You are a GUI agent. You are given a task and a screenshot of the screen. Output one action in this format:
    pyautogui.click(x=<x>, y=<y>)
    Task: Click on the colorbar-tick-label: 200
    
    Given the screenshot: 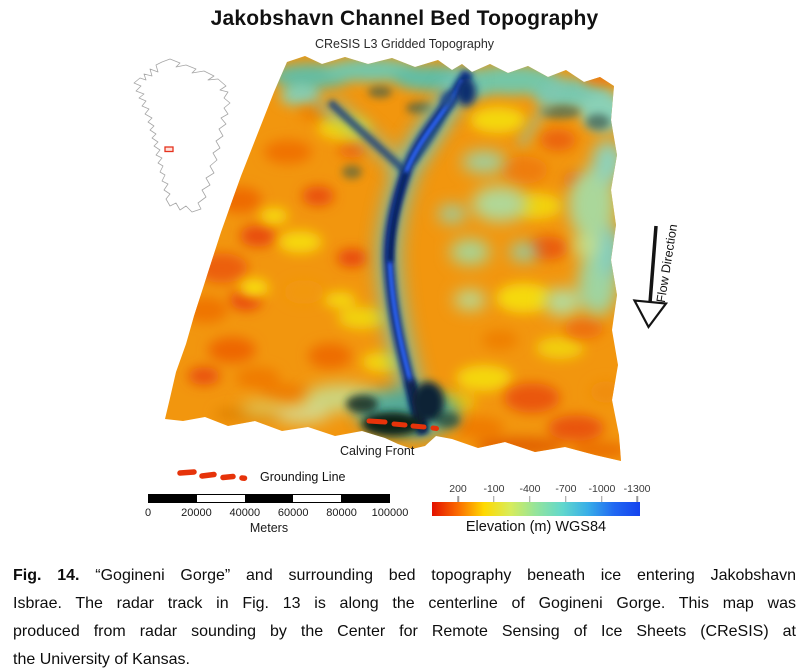 What is the action you would take?
    pyautogui.click(x=458, y=489)
    